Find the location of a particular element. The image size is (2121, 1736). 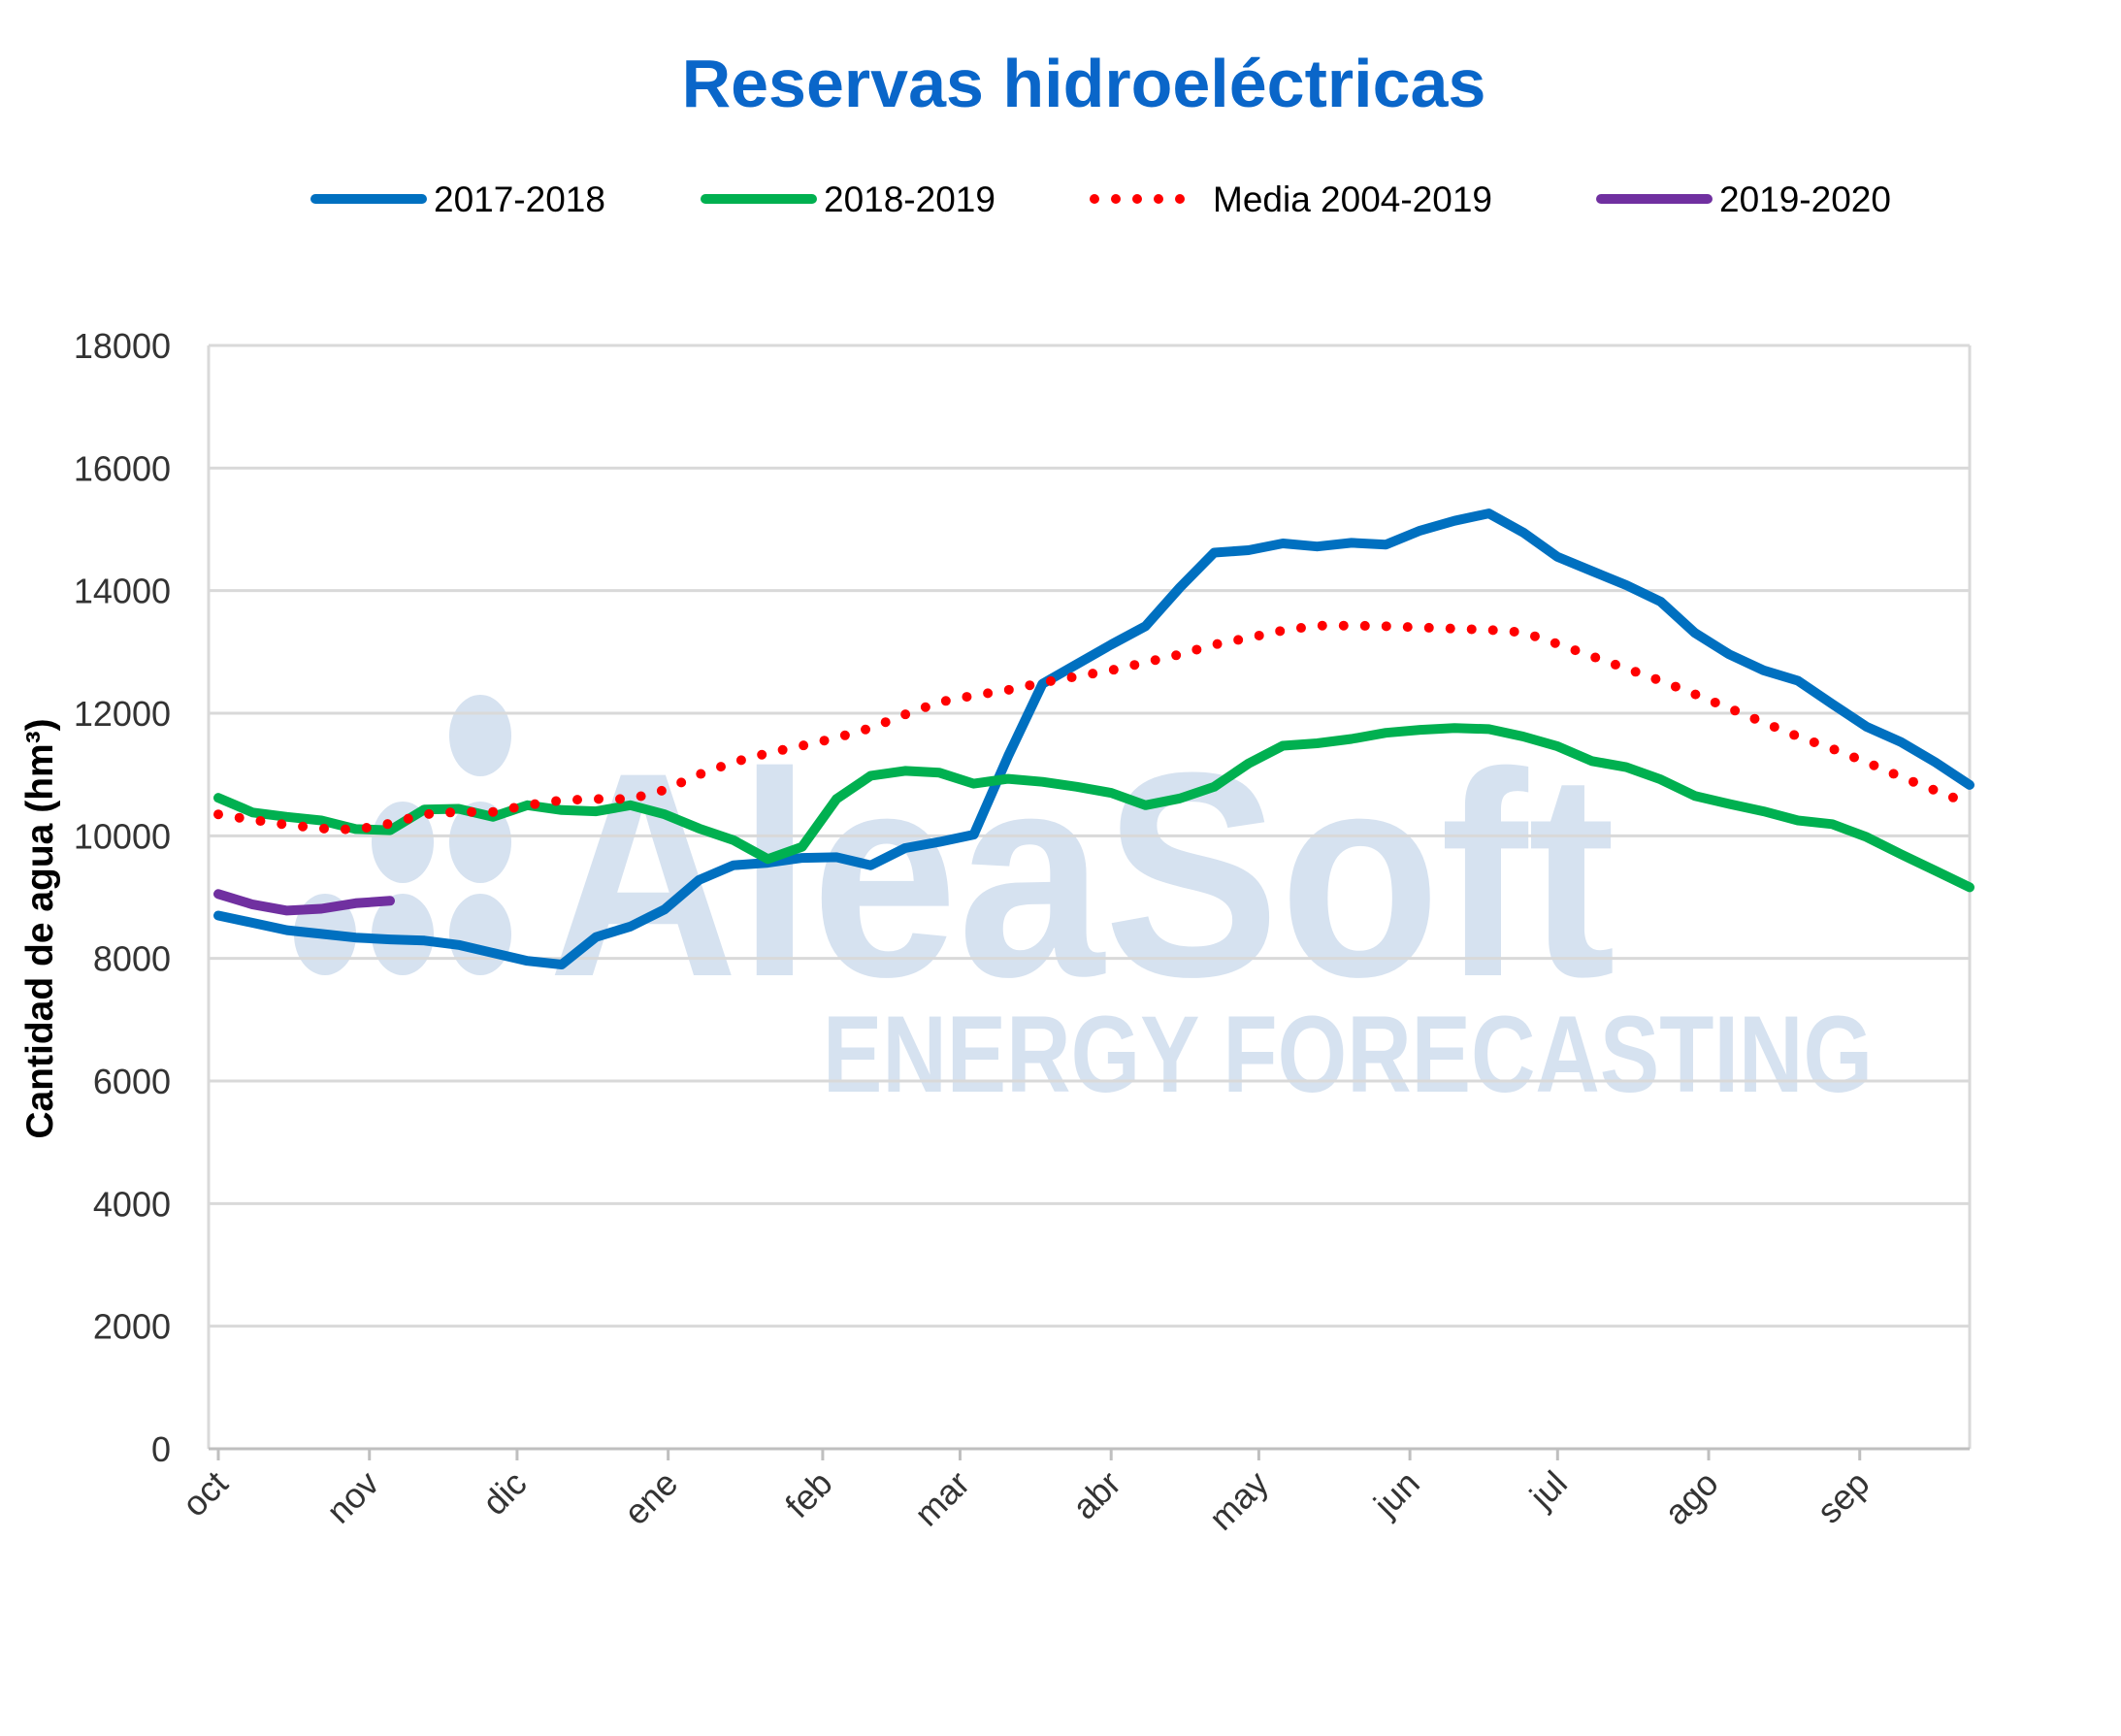

series-line-2019-2020 is located at coordinates (304, 902).